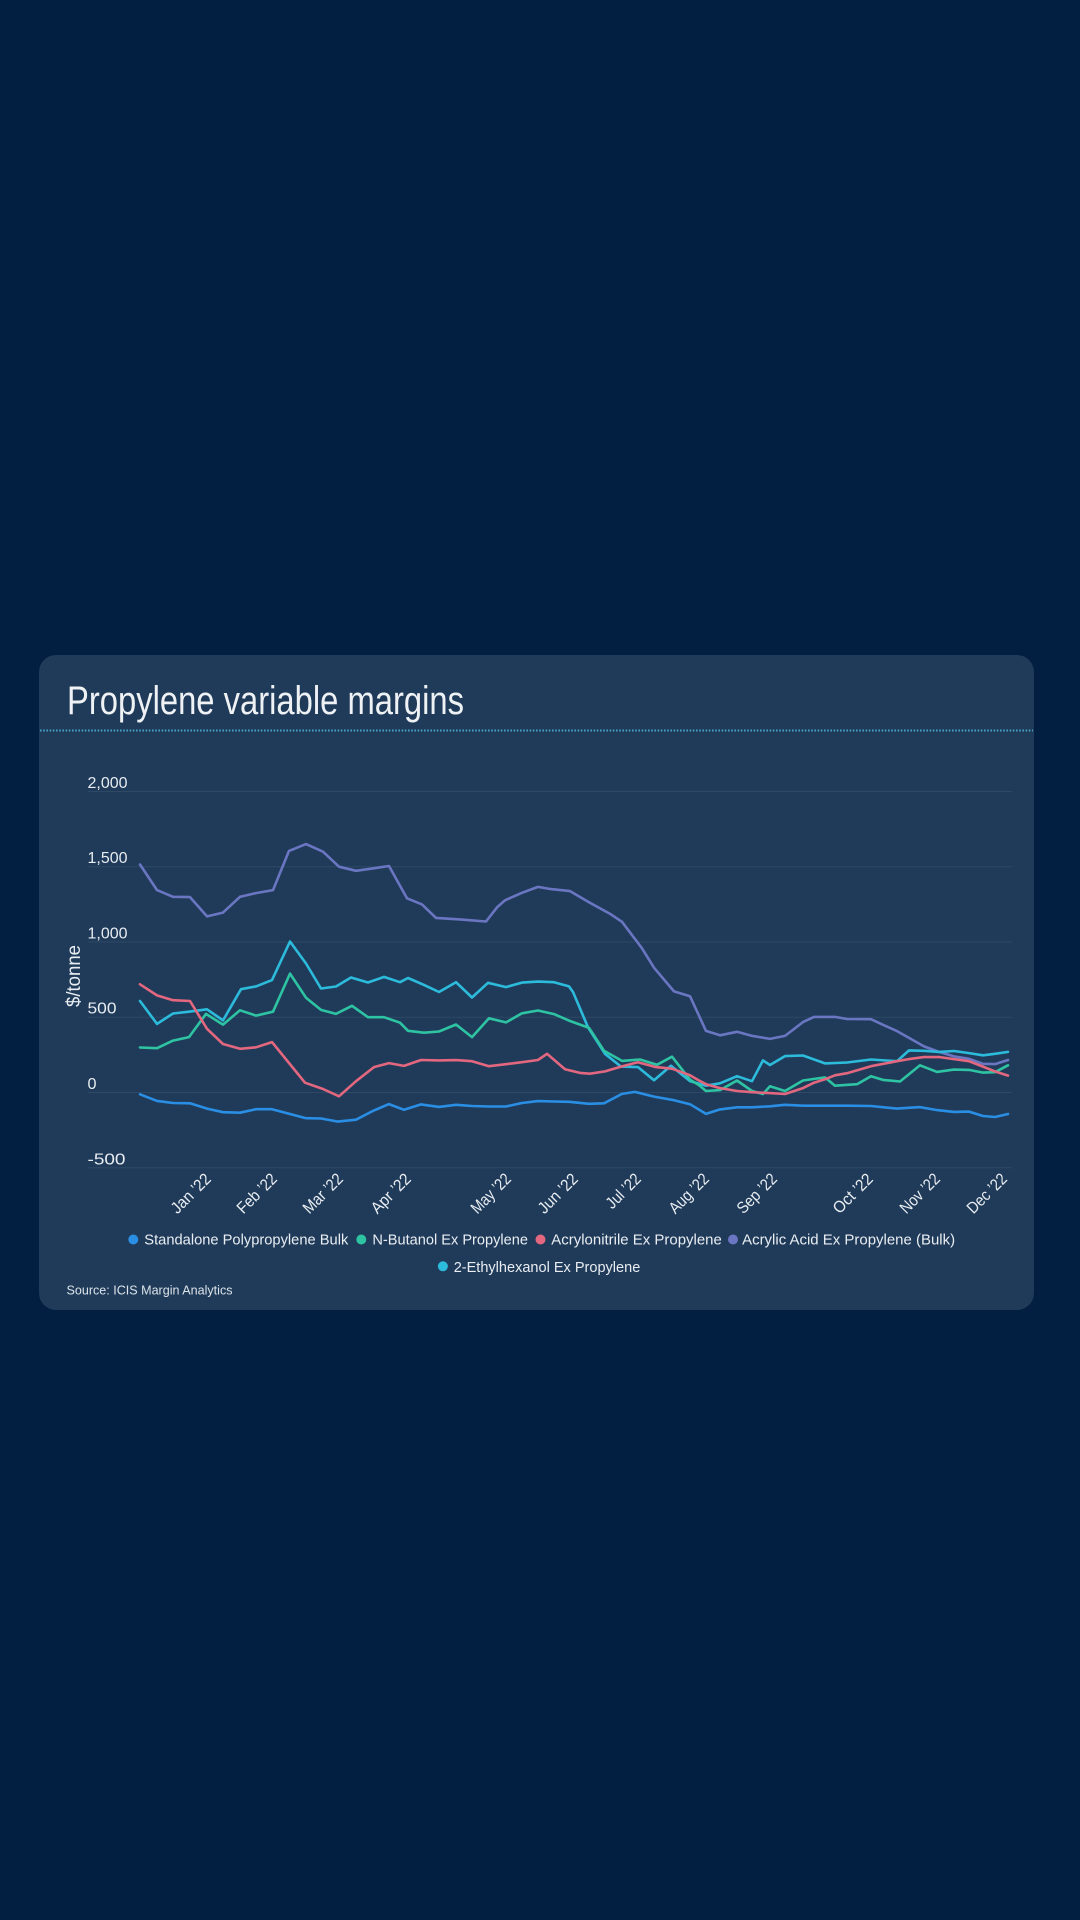 Image resolution: width=1080 pixels, height=1920 pixels. Describe the element at coordinates (107, 1159) in the screenshot. I see `svg-text: -500` at that location.